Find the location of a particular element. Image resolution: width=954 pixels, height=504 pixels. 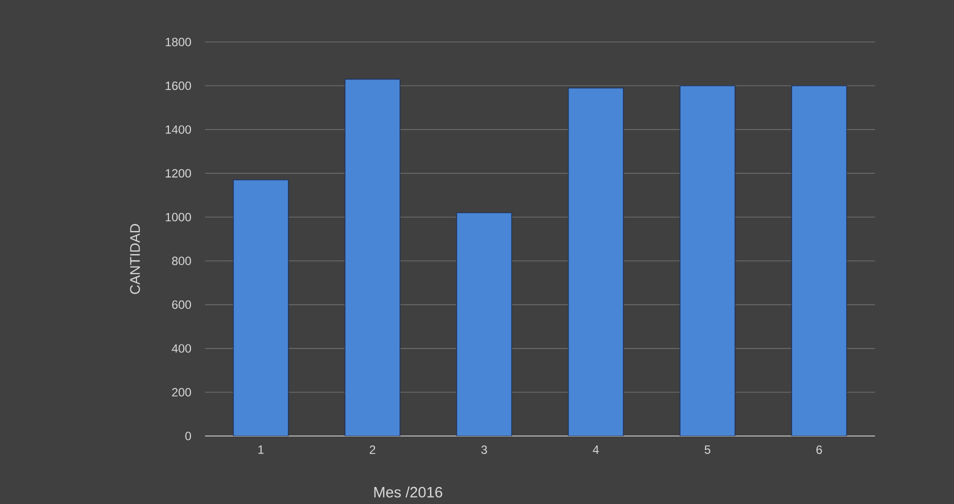

y-tick-label: 1200 is located at coordinates (179, 173).